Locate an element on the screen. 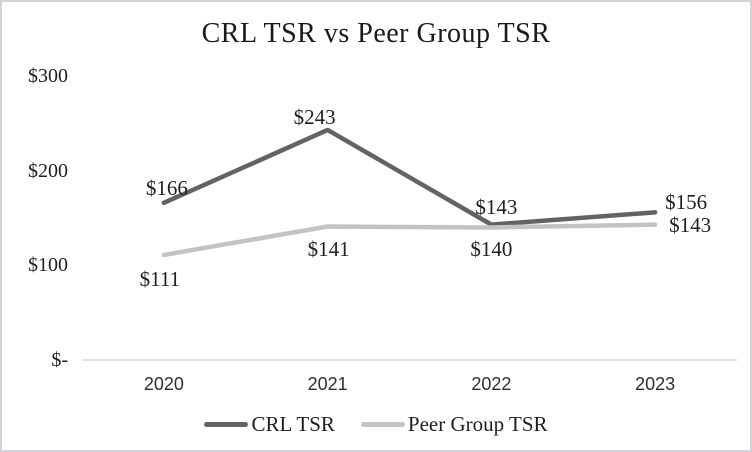 This screenshot has width=752, height=452. legend-item-crl-tsr: CRL TSR is located at coordinates (269, 424).